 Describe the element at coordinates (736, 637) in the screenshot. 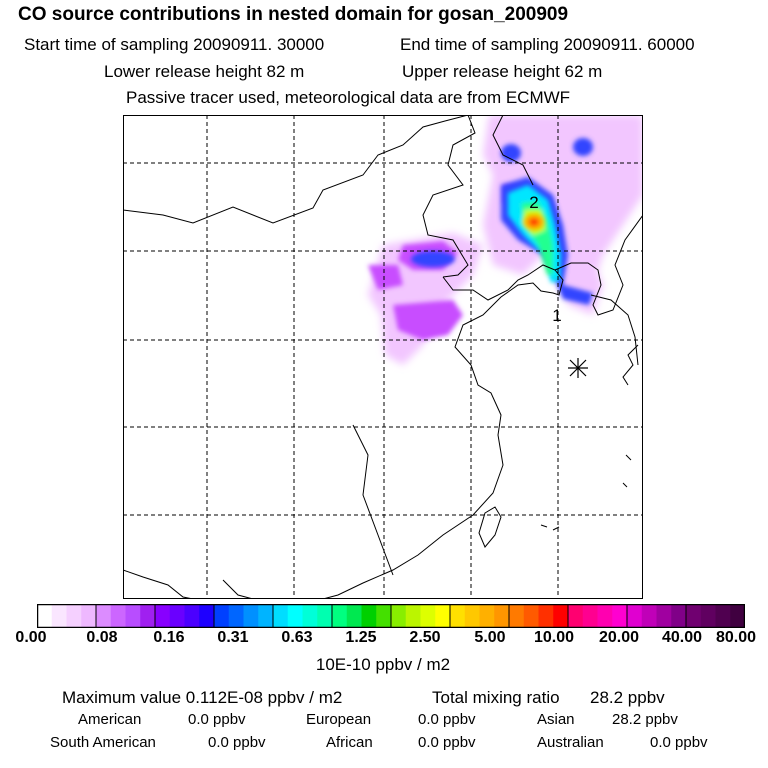

I see `colorbar-tick-label: 80.00` at that location.